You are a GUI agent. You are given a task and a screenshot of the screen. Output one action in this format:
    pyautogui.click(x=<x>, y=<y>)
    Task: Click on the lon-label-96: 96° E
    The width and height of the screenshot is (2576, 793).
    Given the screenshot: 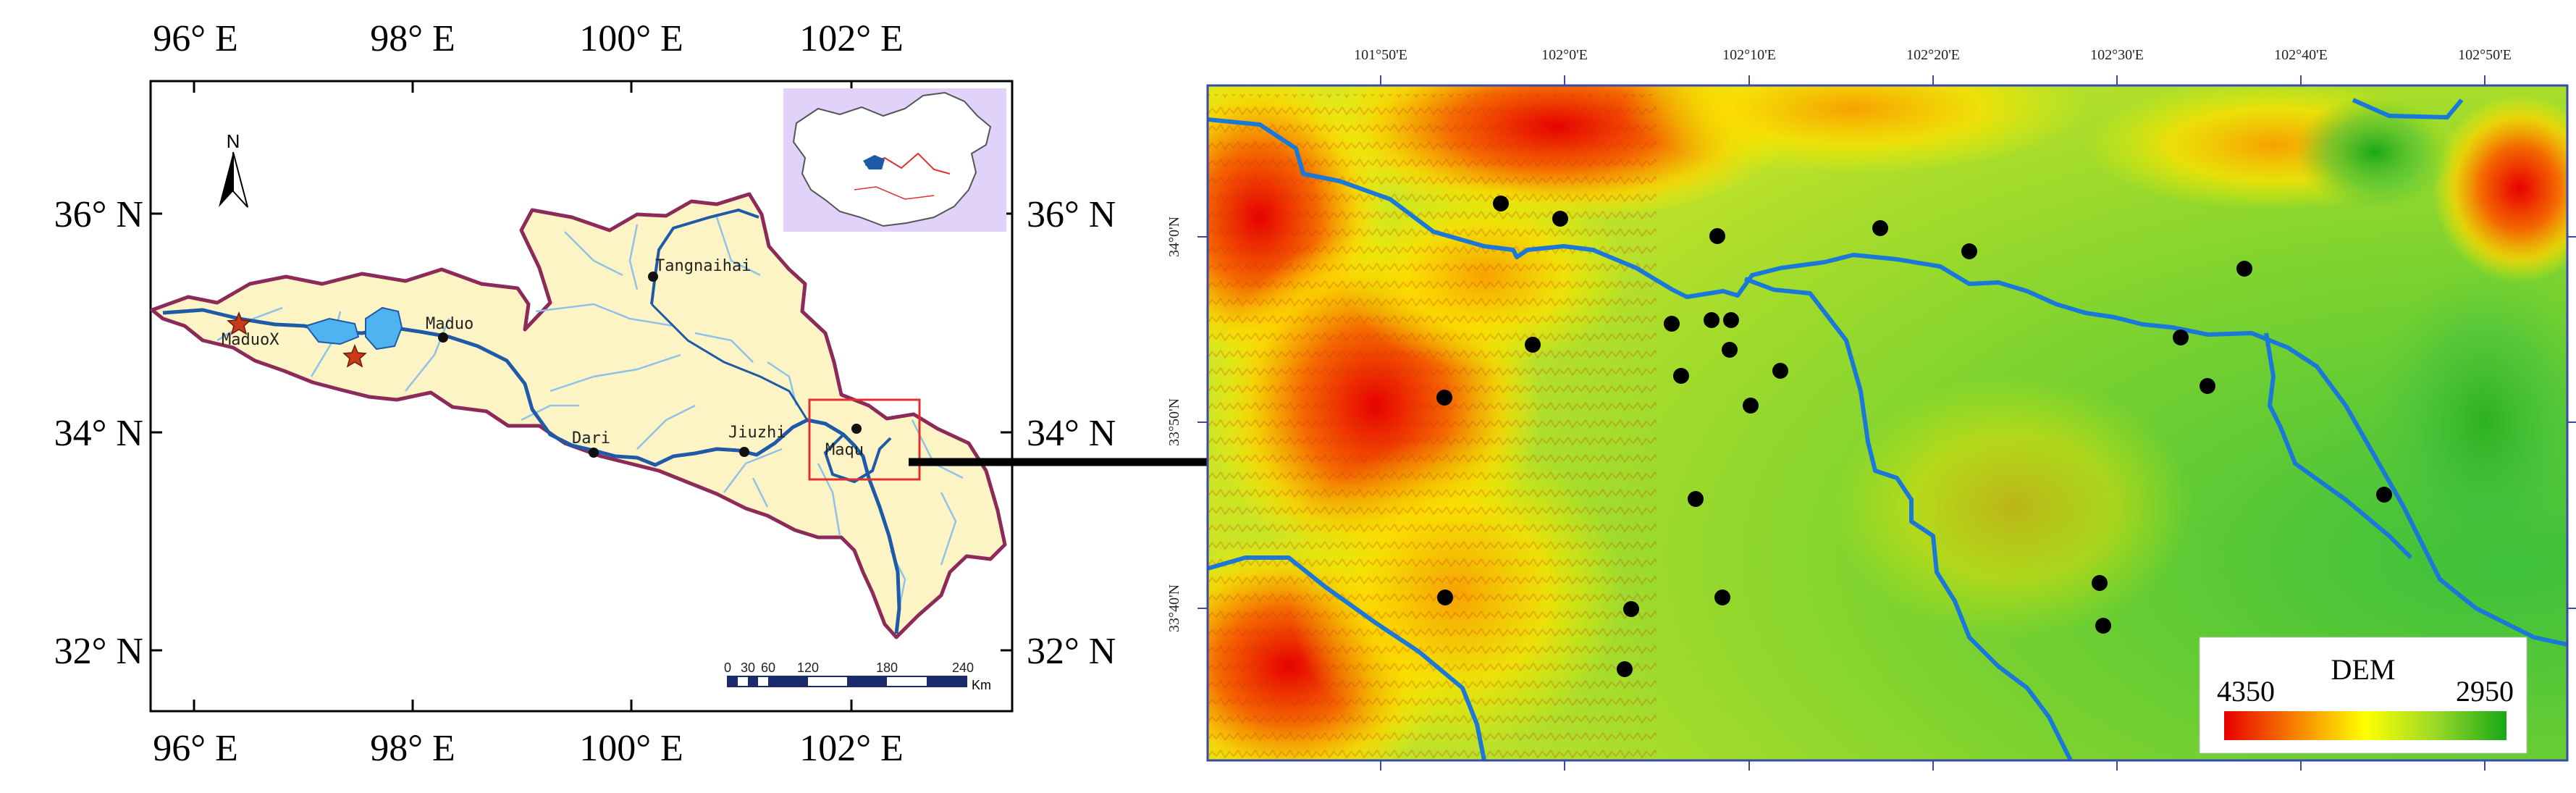 What is the action you would take?
    pyautogui.click(x=195, y=38)
    